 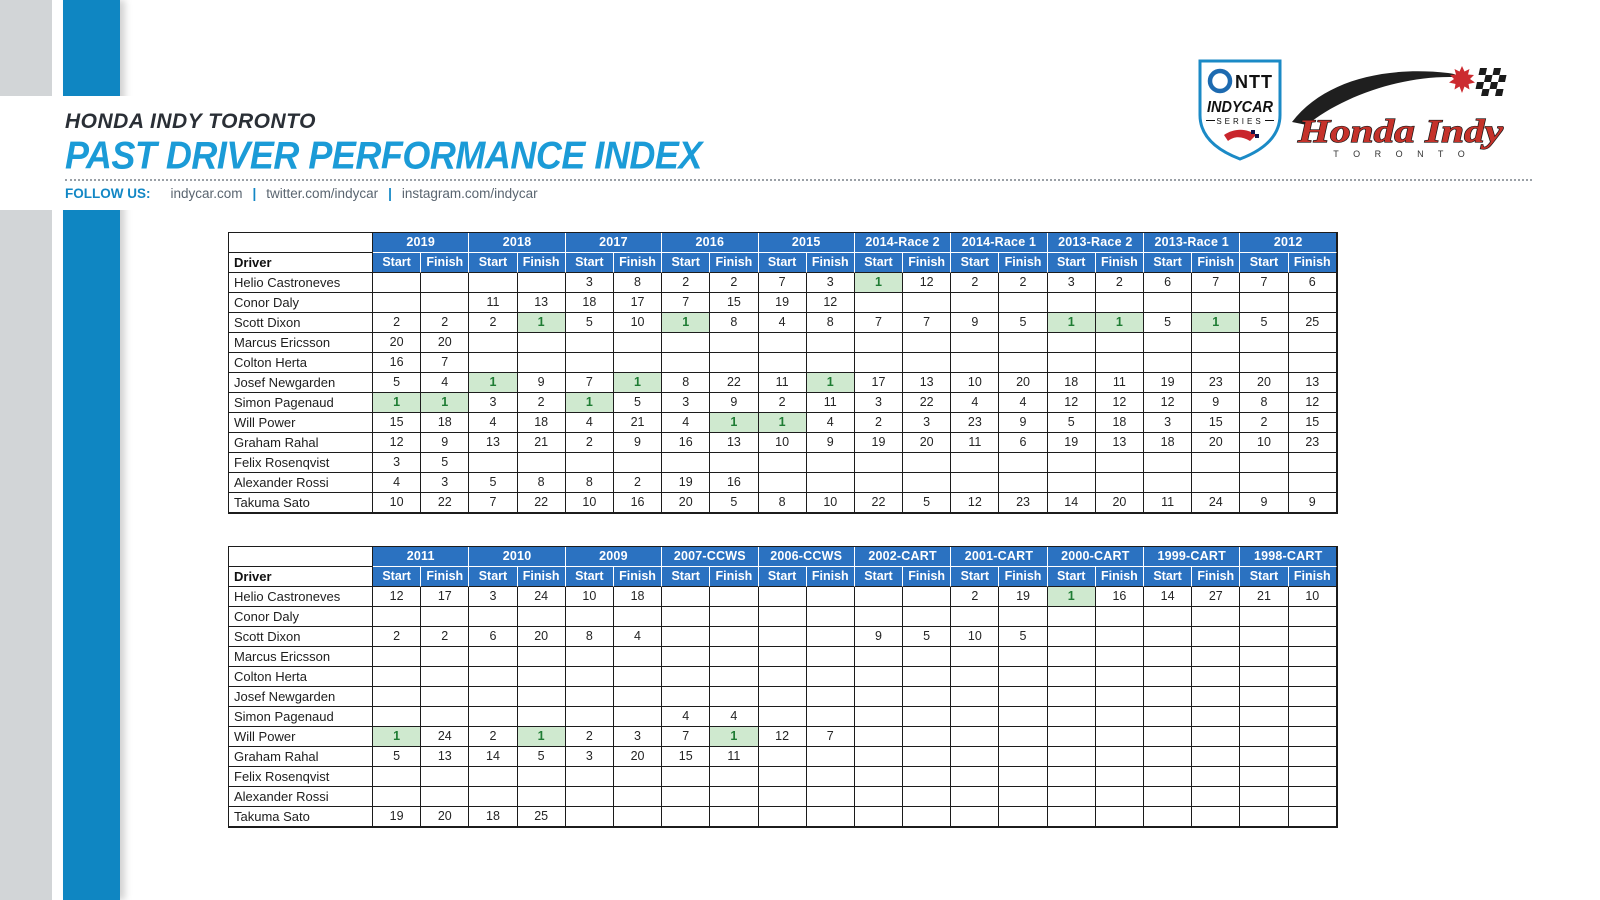 What do you see at coordinates (1095, 557) in the screenshot?
I see `year-header-cell: 2000-CART` at bounding box center [1095, 557].